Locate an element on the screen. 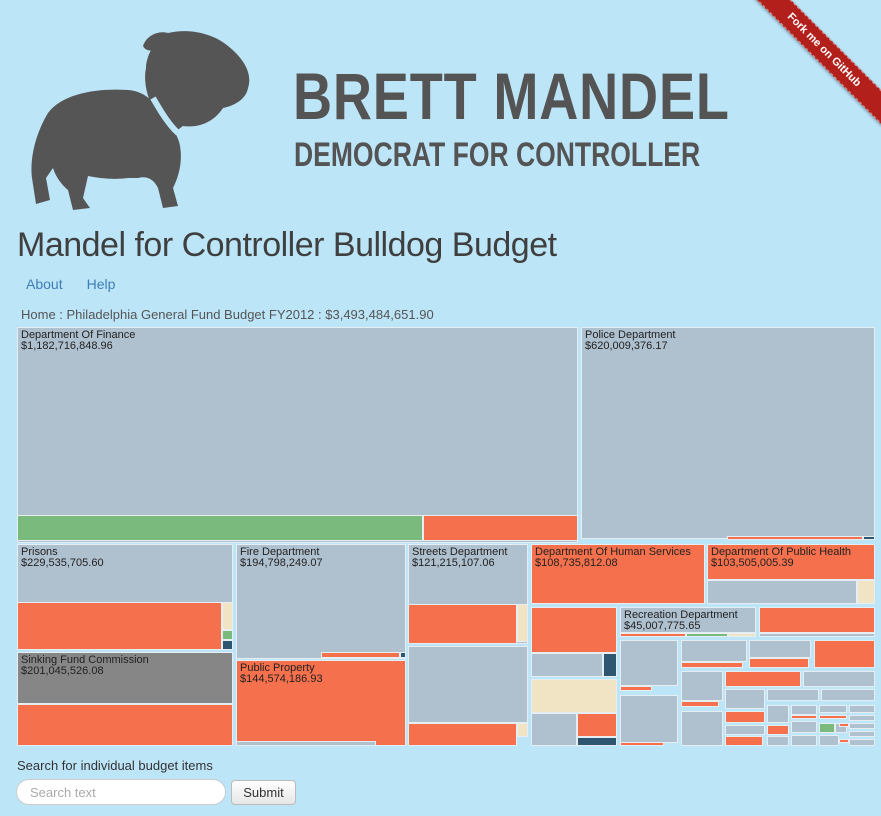 Image resolution: width=881 pixels, height=816 pixels. dept-name: Fire Department is located at coordinates (280, 552).